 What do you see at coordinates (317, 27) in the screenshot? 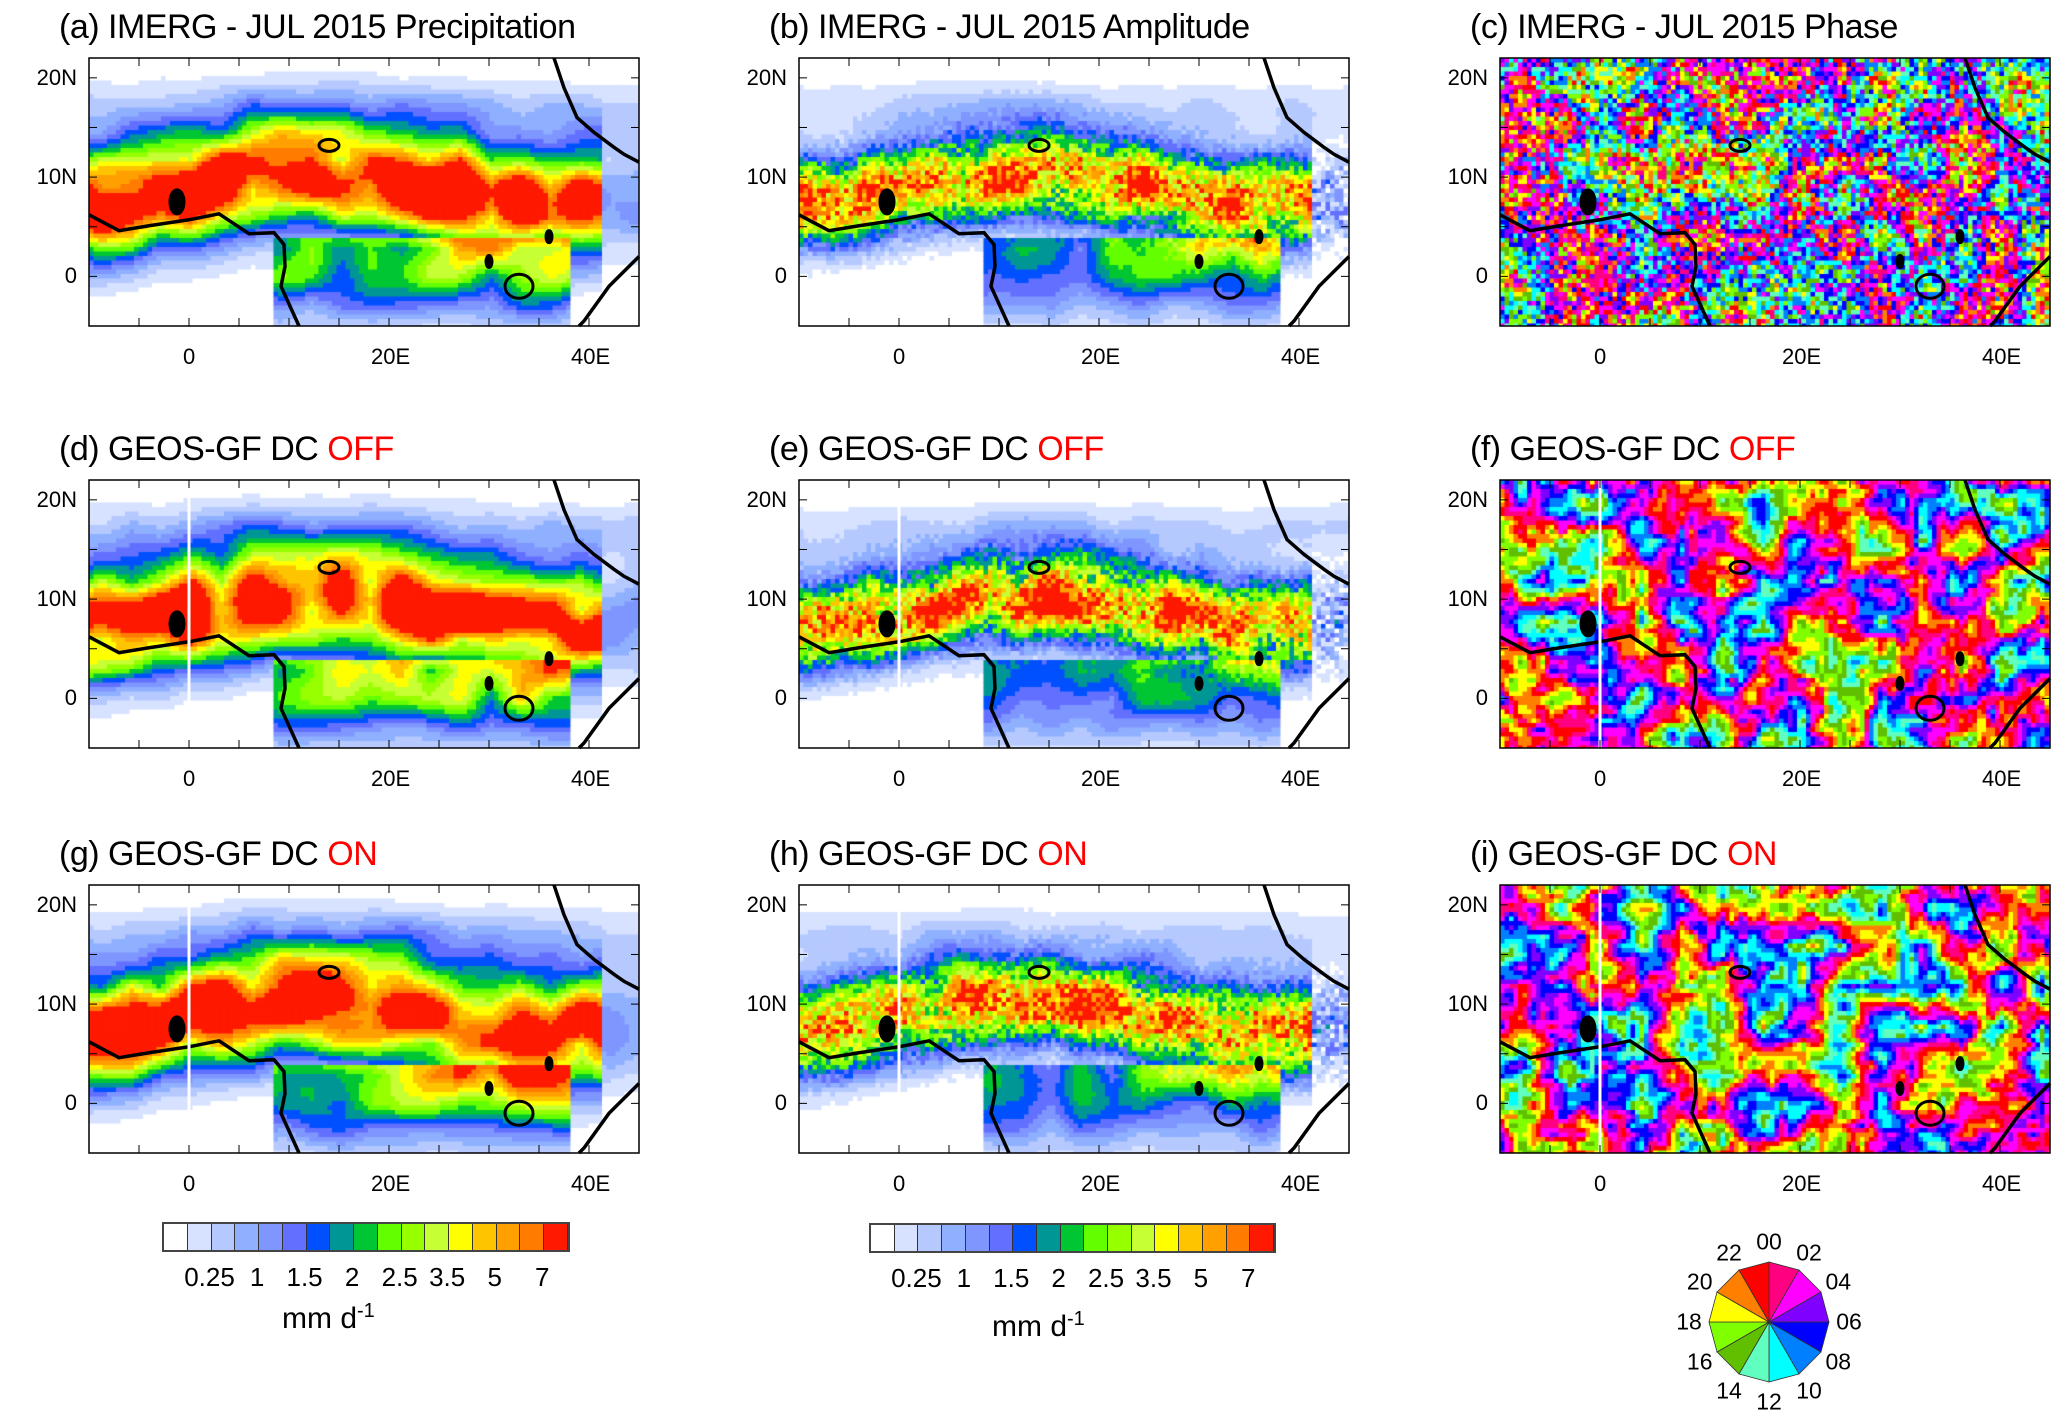
I see `panel-title-text: (a) IMERG - JUL 2015 Precipitation` at bounding box center [317, 27].